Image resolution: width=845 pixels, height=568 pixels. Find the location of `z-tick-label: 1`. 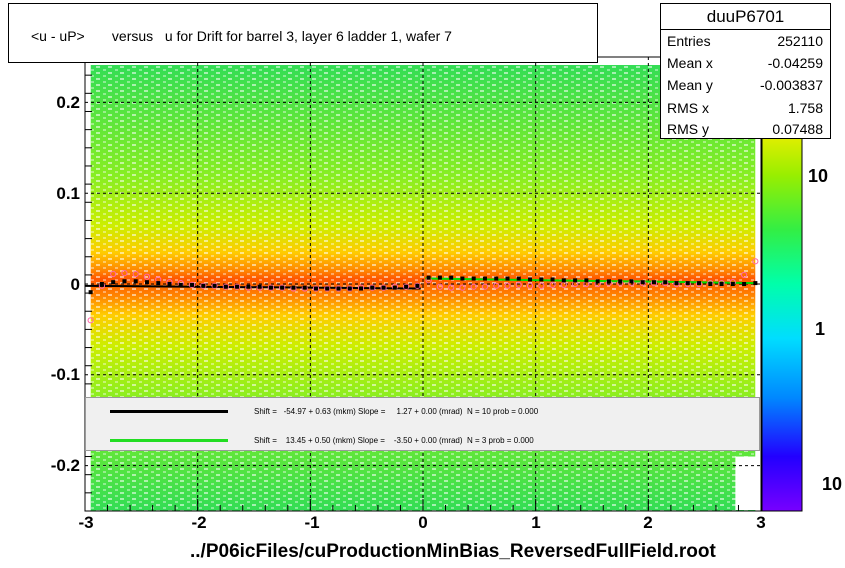

z-tick-label: 1 is located at coordinates (820, 329).